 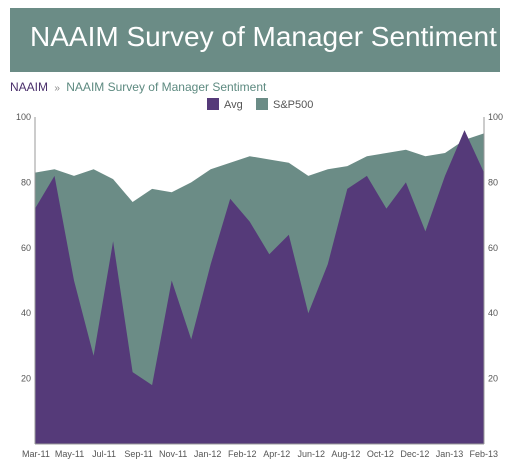 I want to click on x-tick-label: May-11, so click(x=69, y=454).